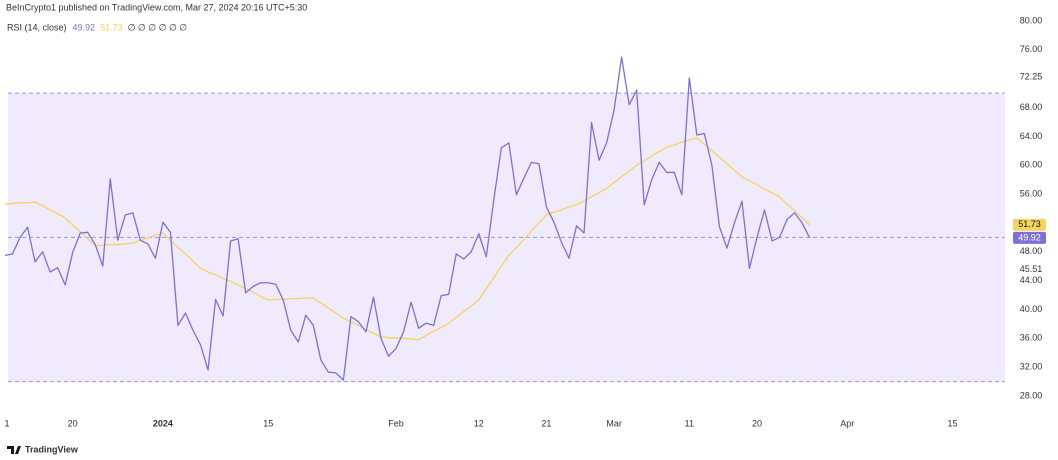  What do you see at coordinates (1031, 251) in the screenshot?
I see `y-tick-label: 48.00` at bounding box center [1031, 251].